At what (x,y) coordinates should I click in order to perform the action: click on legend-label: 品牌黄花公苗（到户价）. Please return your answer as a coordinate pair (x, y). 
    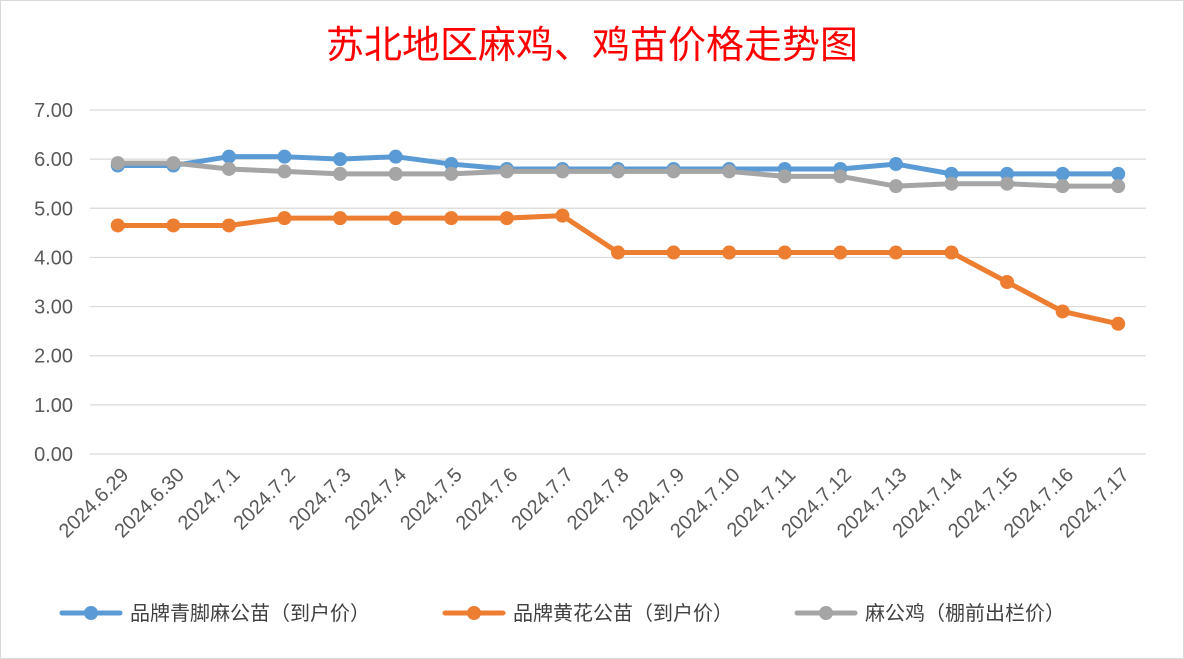
    Looking at the image, I should click on (623, 613).